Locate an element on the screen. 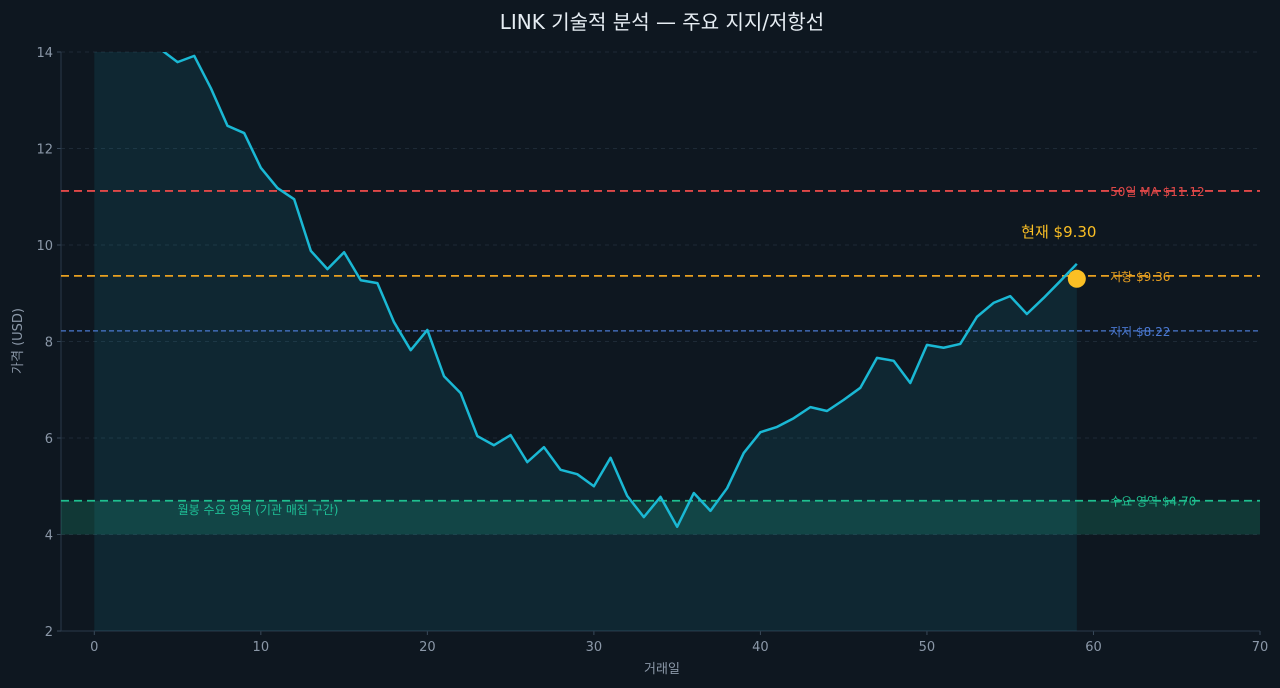  y-tick-label: 8 is located at coordinates (49, 343).